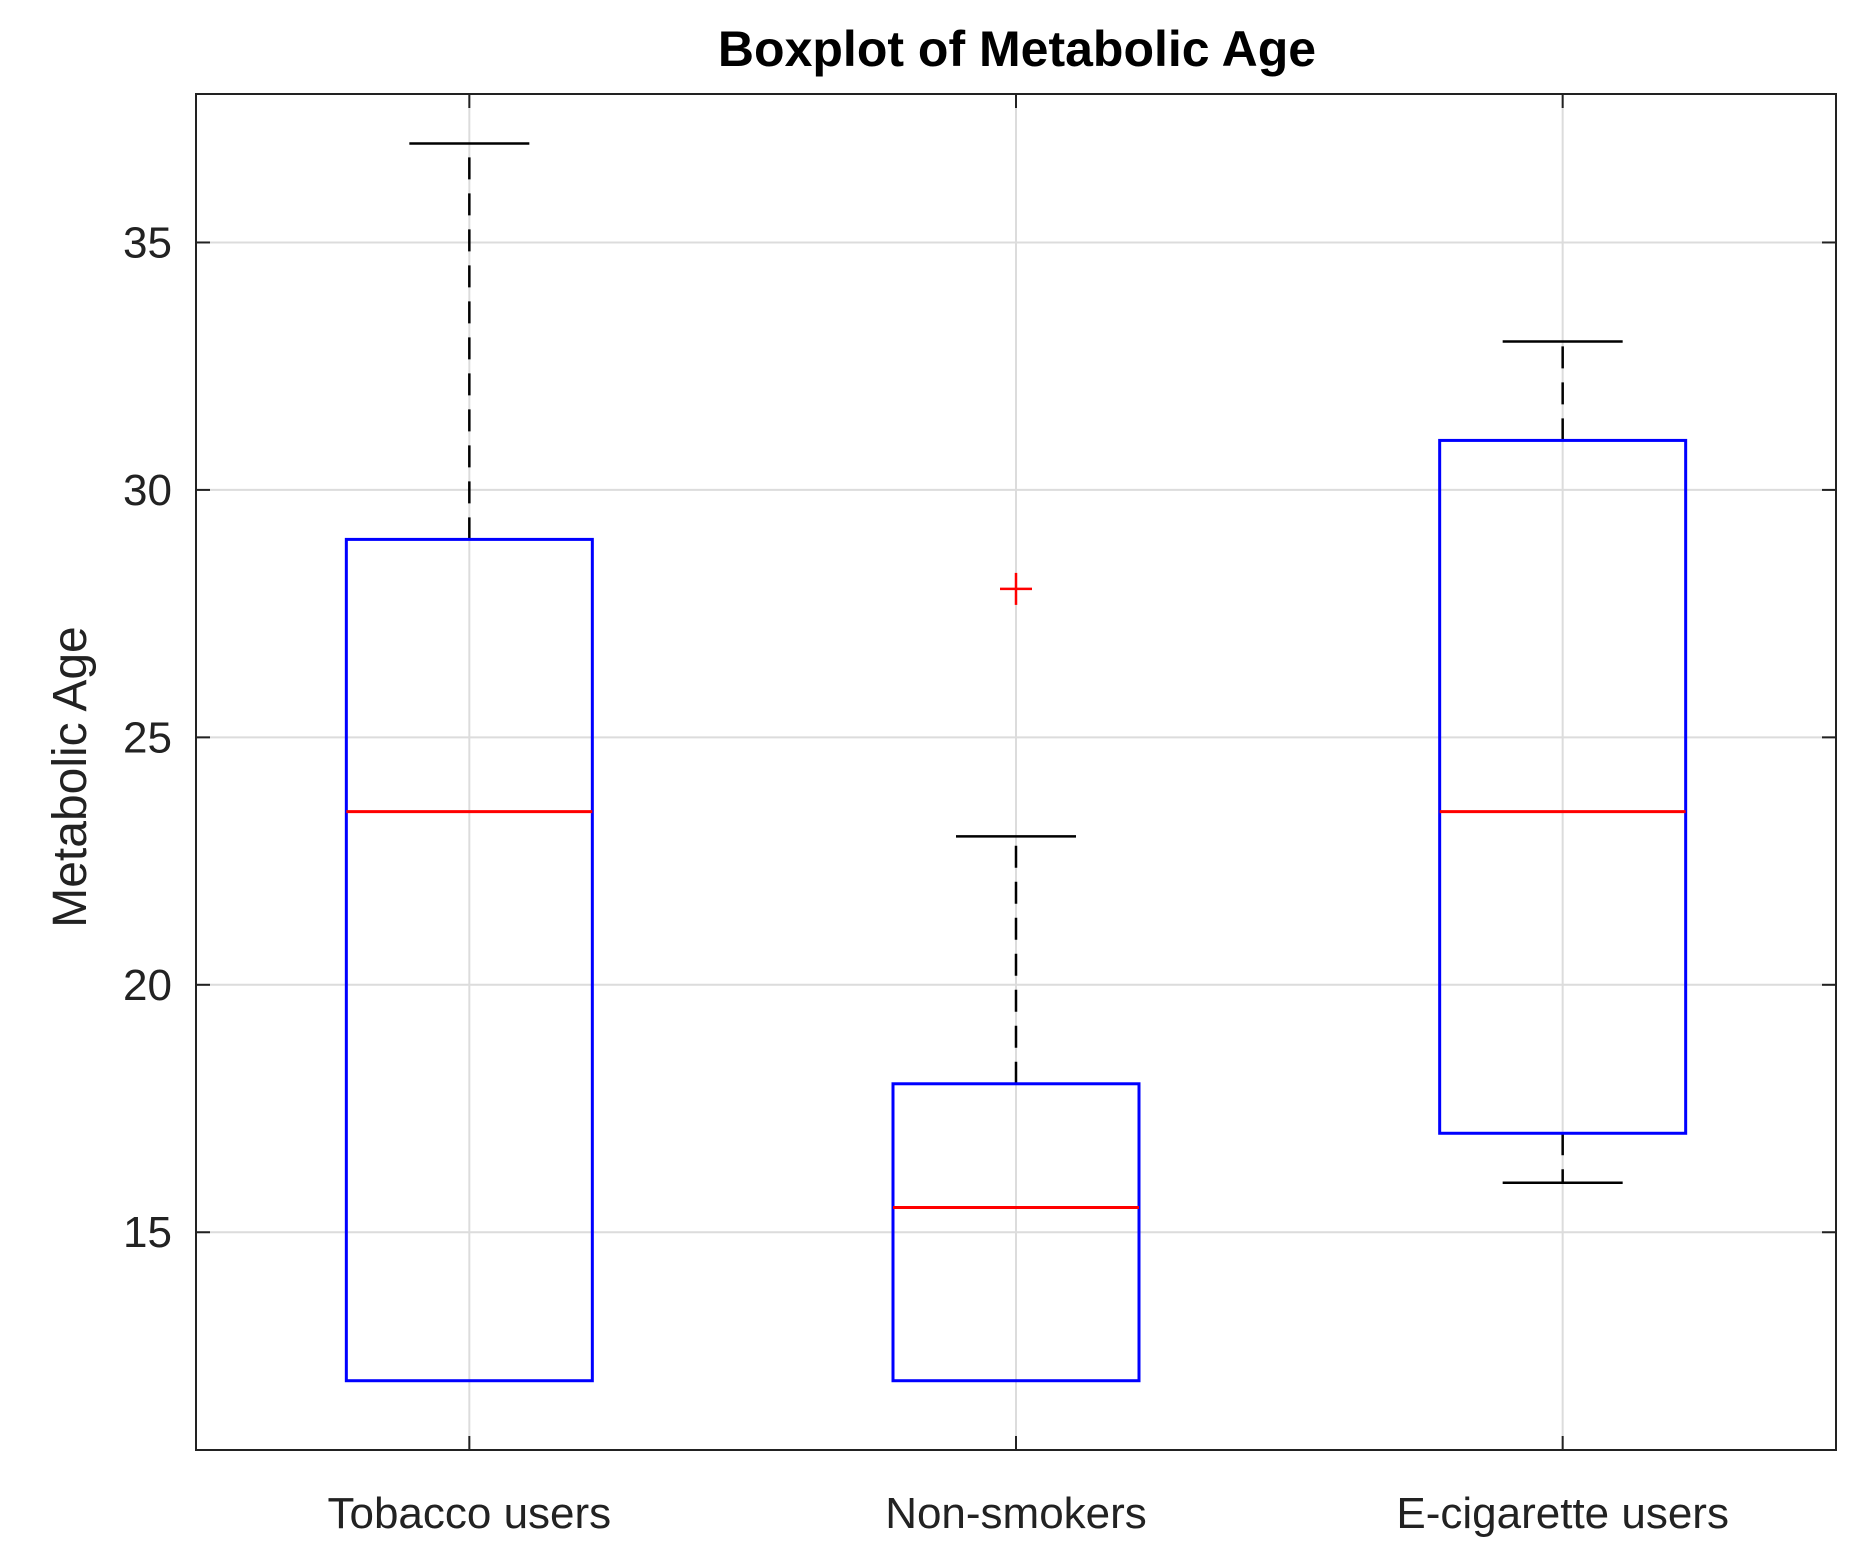 The image size is (1875, 1542). Describe the element at coordinates (1016, 1513) in the screenshot. I see `x-tick-label: Non-smokers` at that location.